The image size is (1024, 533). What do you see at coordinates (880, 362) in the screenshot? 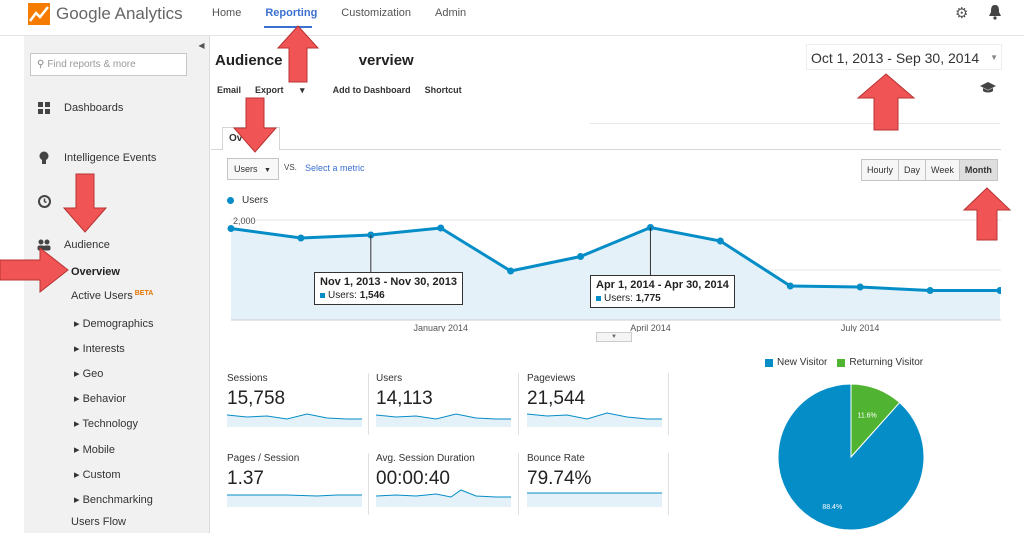
I see `pie-legend-item: Returning Visitor` at bounding box center [880, 362].